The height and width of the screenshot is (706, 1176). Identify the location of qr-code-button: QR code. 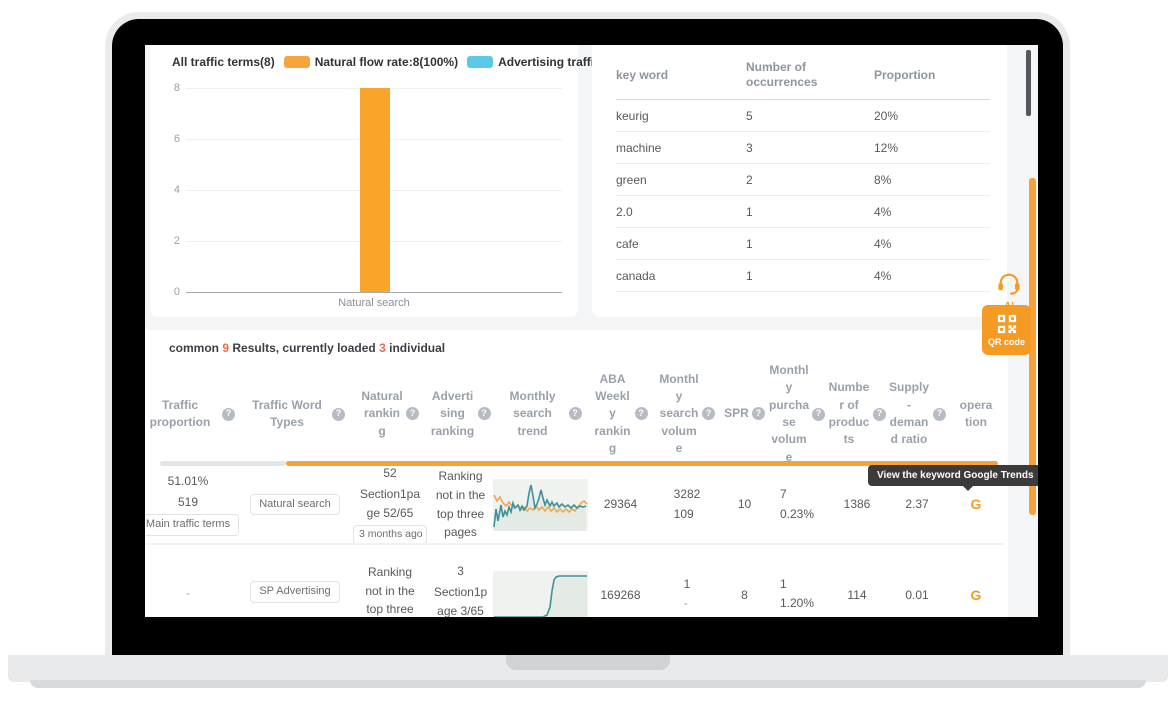
(1006, 330).